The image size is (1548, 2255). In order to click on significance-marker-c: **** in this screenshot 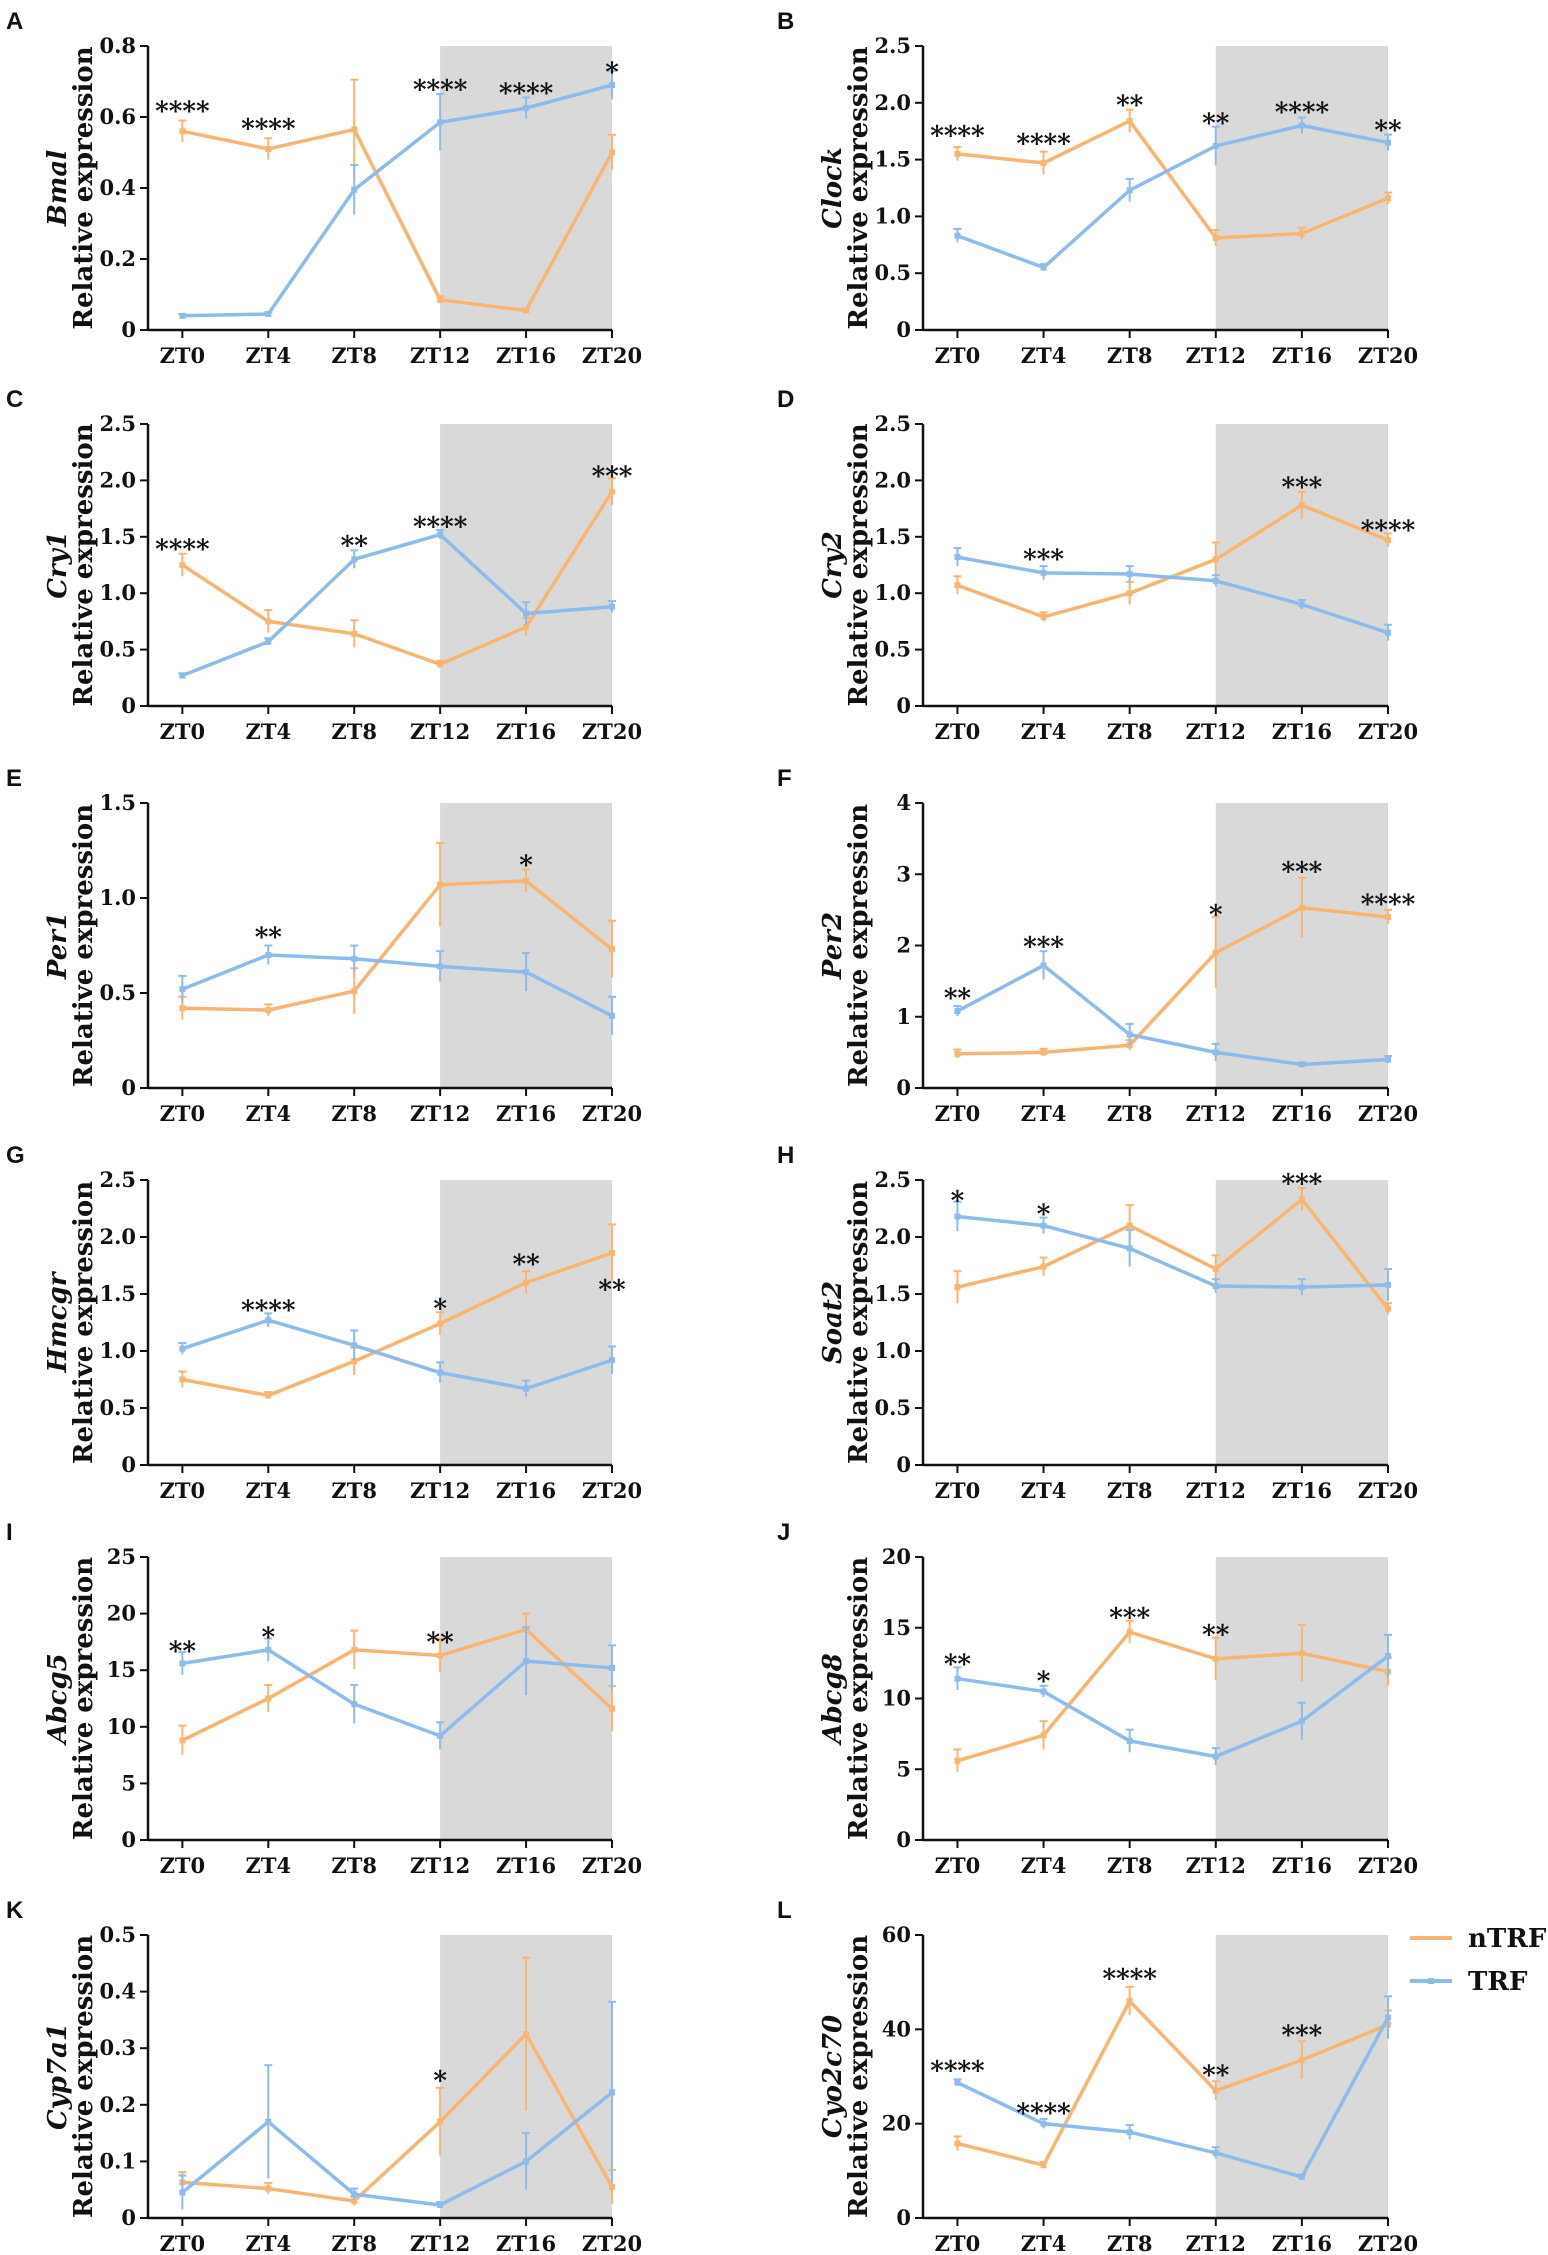, I will do `click(440, 528)`.